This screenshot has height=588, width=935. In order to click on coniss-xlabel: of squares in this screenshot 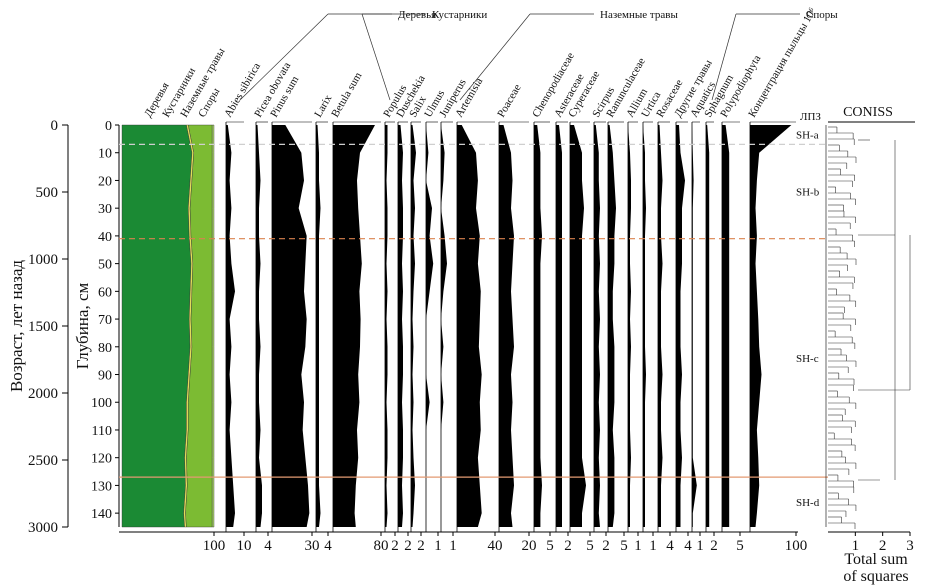, I will do `click(875, 576)`.